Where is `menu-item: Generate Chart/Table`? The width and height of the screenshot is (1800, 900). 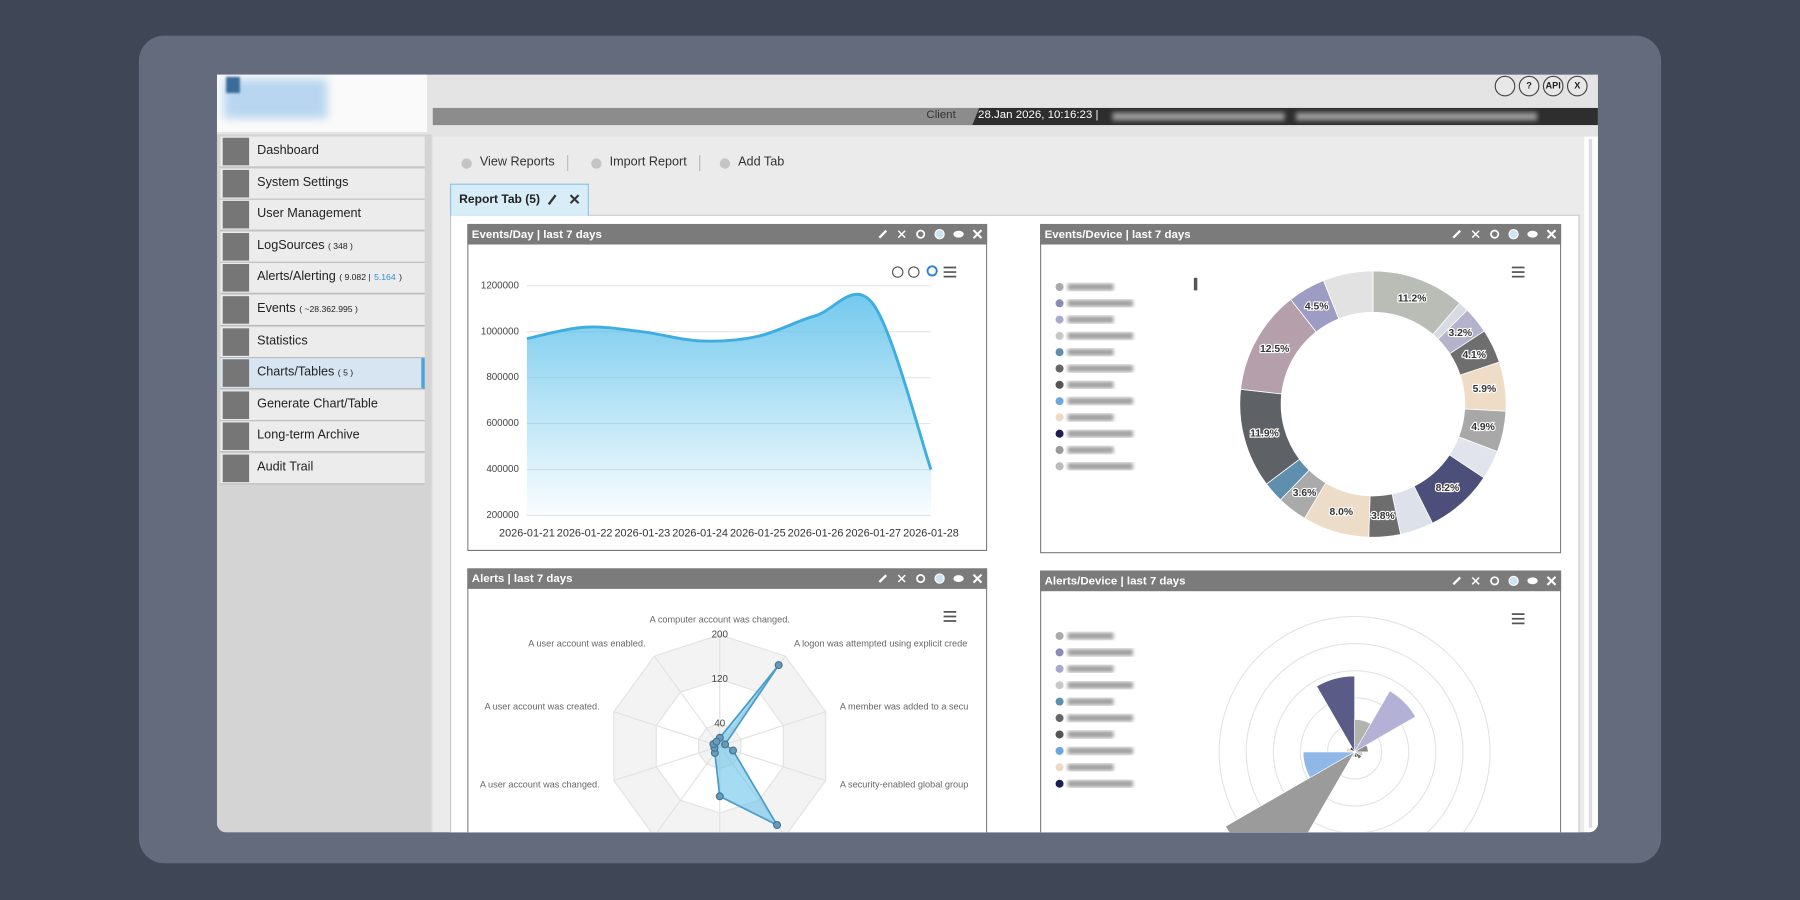 menu-item: Generate Chart/Table is located at coordinates (322, 406).